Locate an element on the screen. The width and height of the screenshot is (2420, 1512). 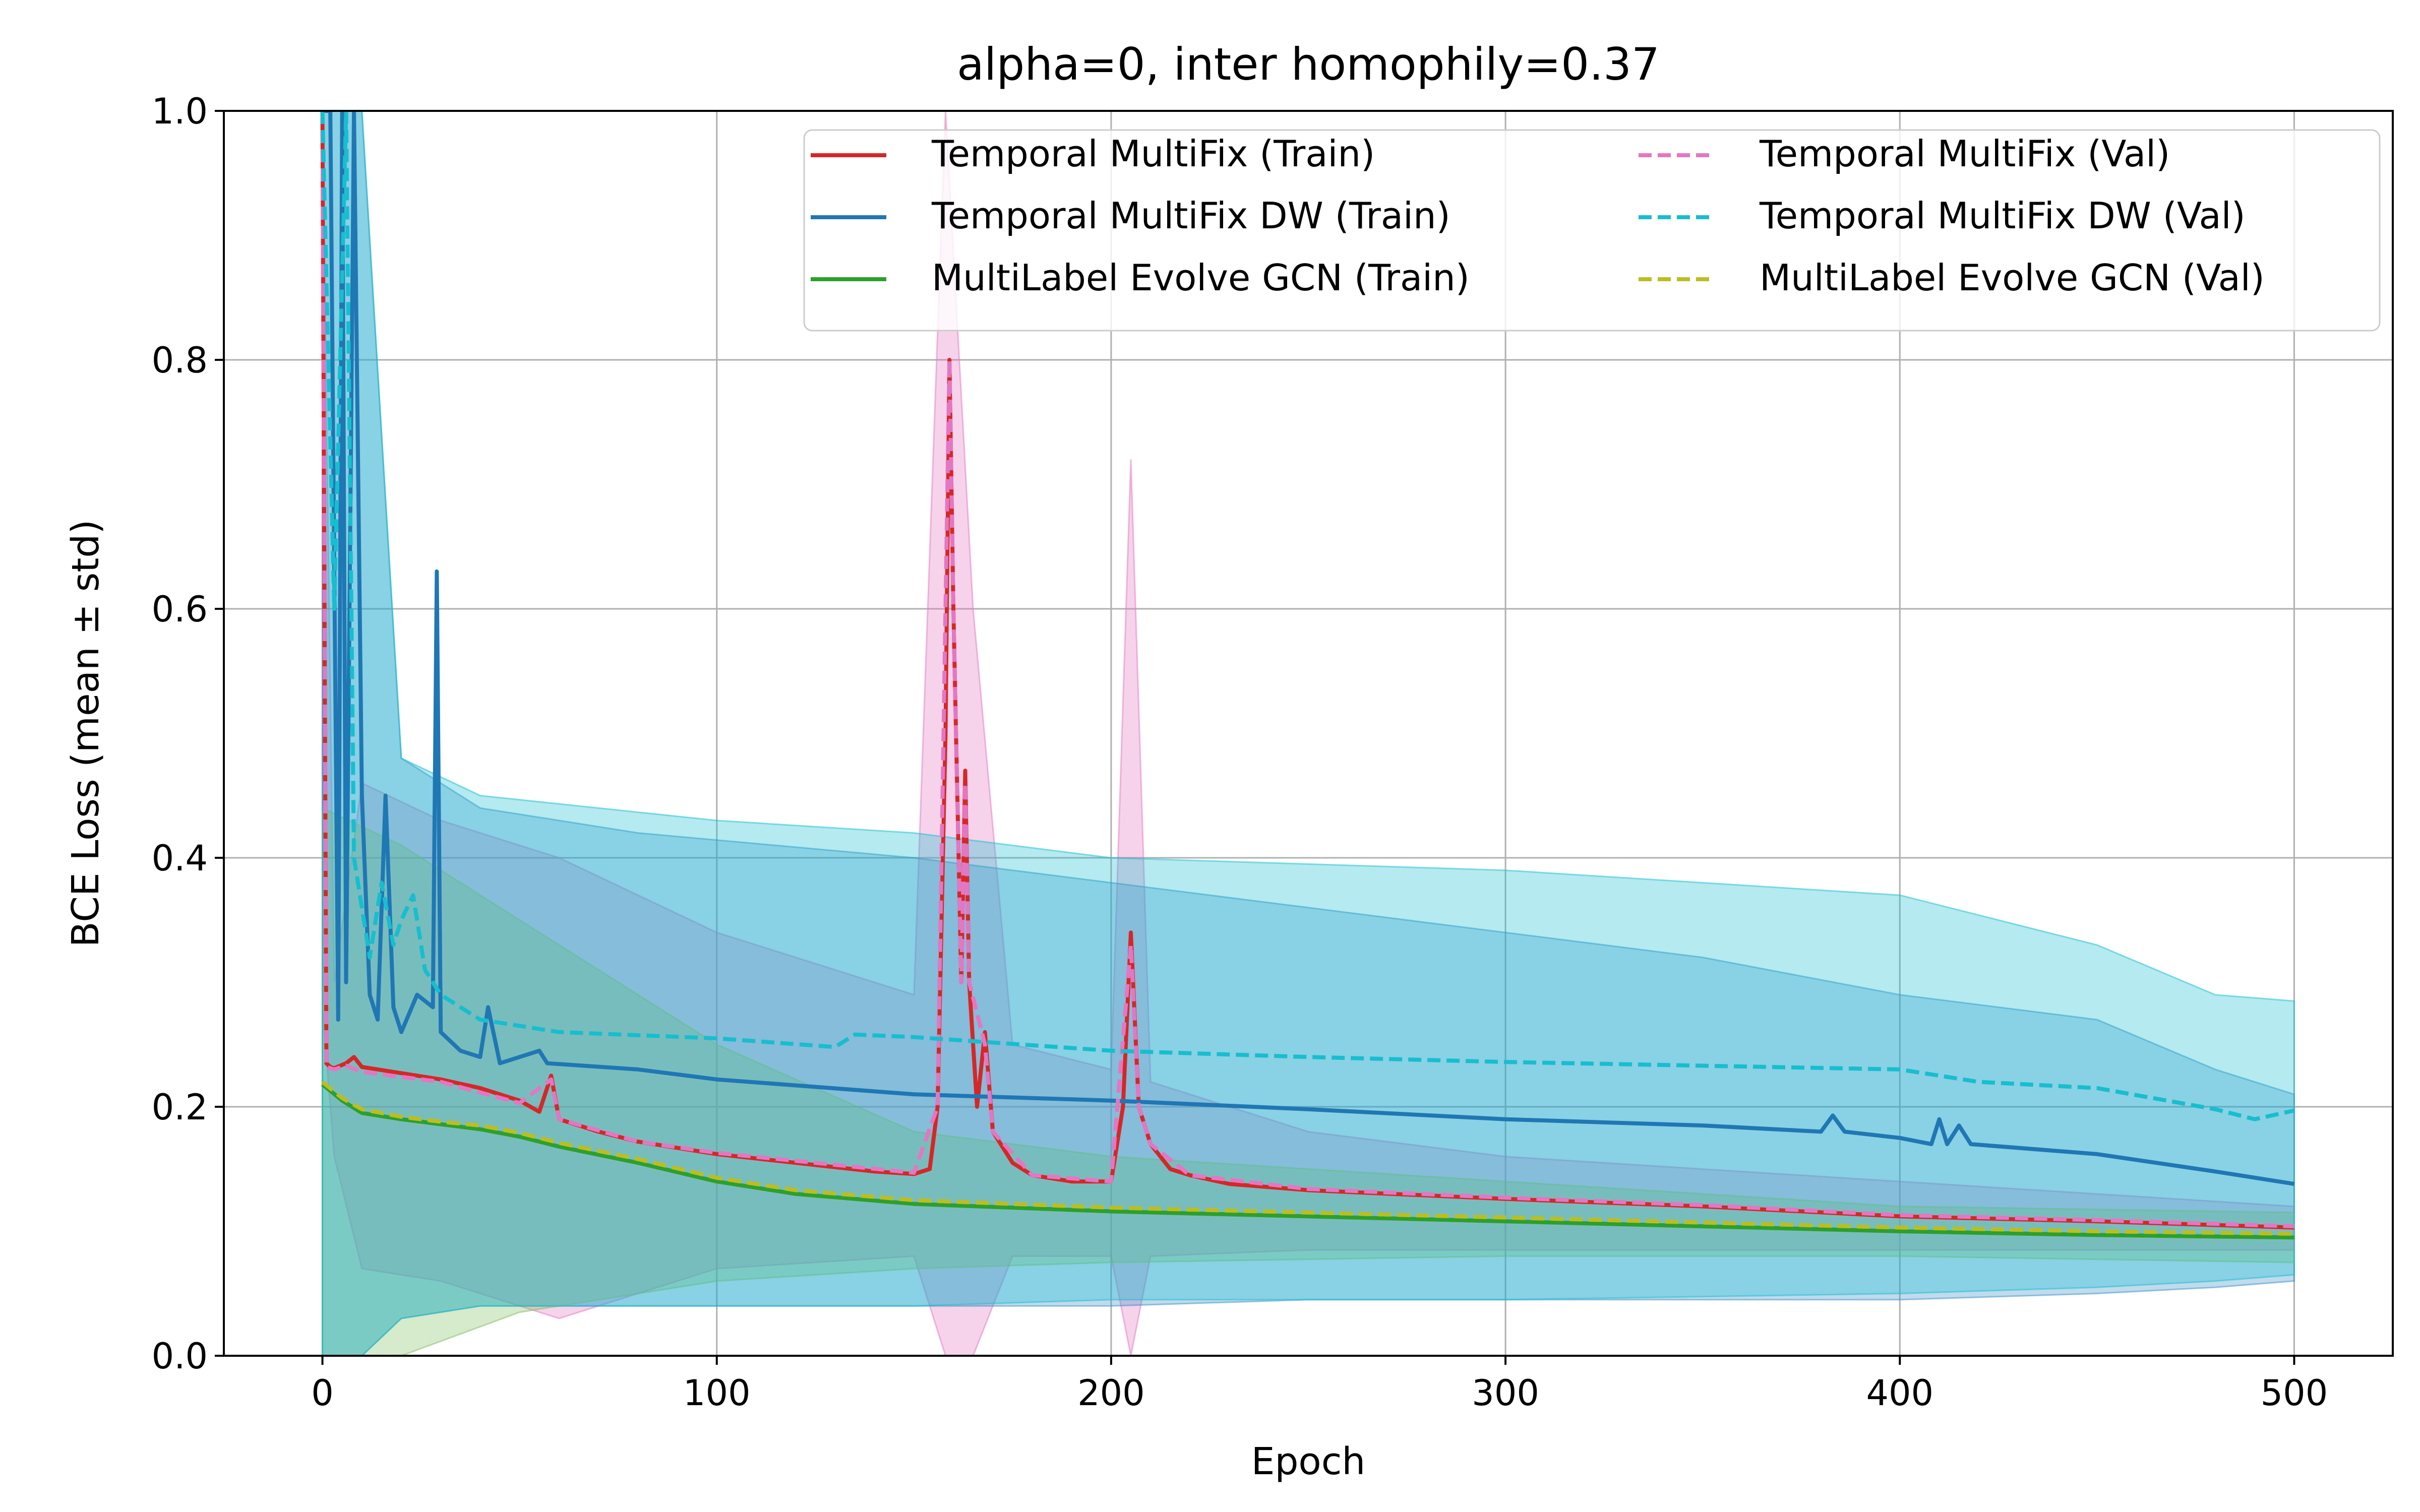
y-tick-label: 0.8 is located at coordinates (180, 360).